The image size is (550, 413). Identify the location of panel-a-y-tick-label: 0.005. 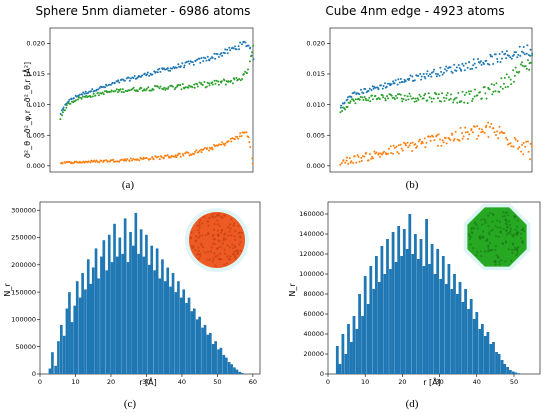
(35, 135).